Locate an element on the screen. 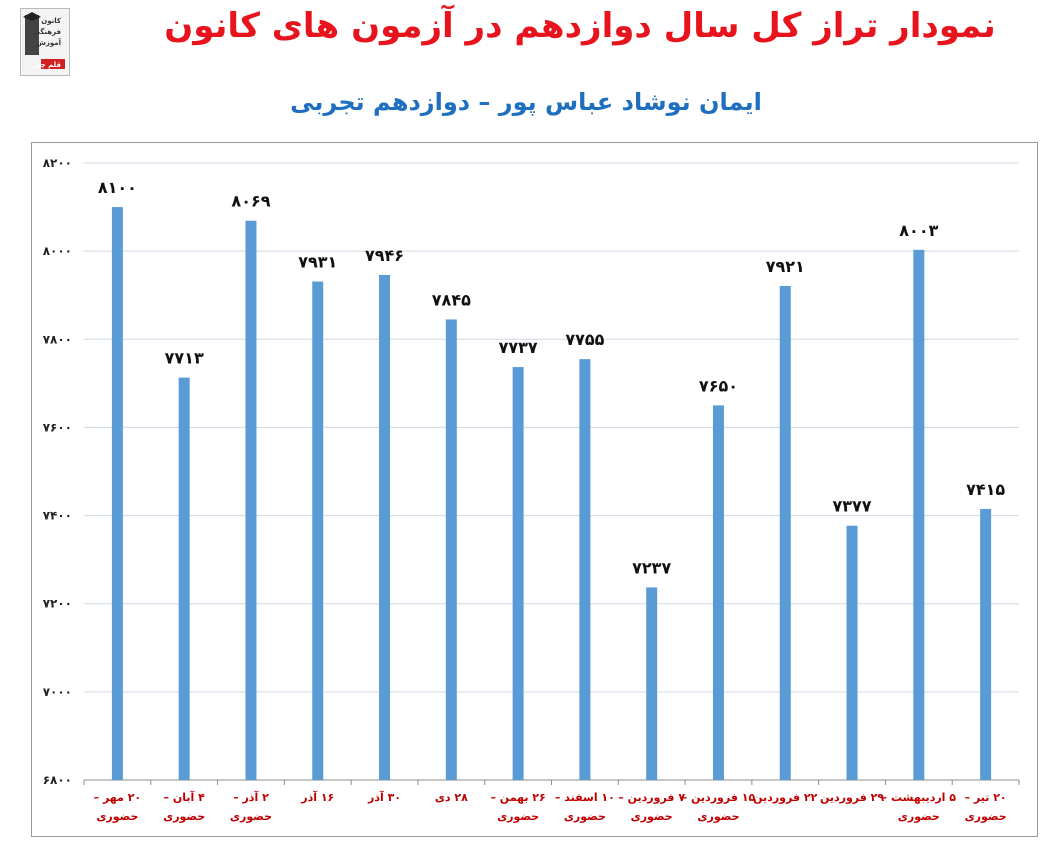  graduation-cap-icon is located at coordinates (32, 16).